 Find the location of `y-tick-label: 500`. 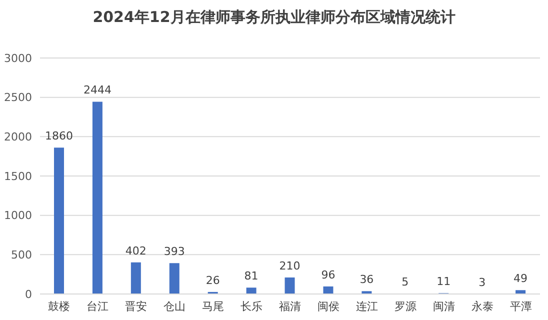

y-tick-label: 500 is located at coordinates (21, 255).